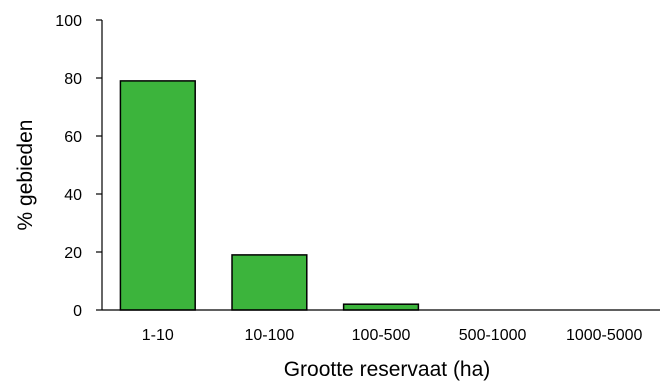 Image resolution: width=663 pixels, height=382 pixels. What do you see at coordinates (269, 335) in the screenshot?
I see `x-tick-label: 10-100` at bounding box center [269, 335].